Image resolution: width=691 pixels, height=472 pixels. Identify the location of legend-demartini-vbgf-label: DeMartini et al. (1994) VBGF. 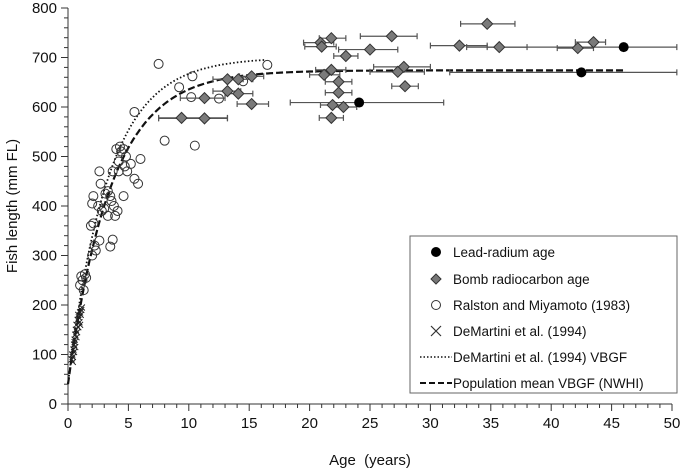
(540, 357).